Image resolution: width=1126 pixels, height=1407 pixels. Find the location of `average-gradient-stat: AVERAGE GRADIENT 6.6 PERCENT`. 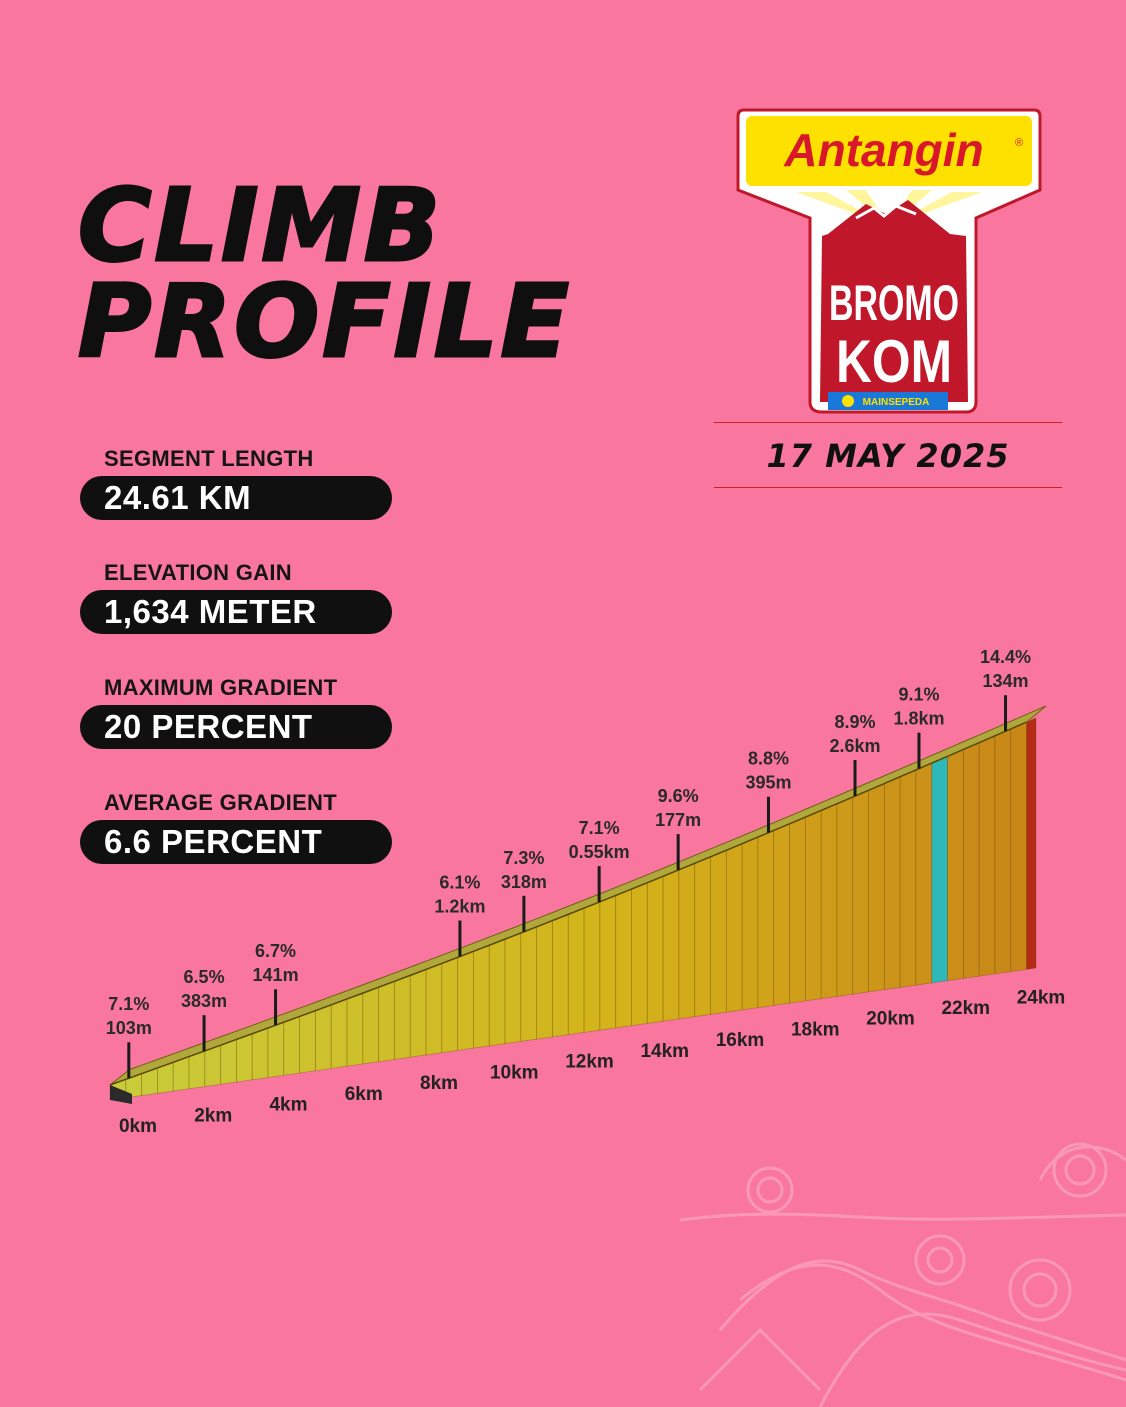

average-gradient-stat: AVERAGE GRADIENT 6.6 PERCENT is located at coordinates (240, 827).